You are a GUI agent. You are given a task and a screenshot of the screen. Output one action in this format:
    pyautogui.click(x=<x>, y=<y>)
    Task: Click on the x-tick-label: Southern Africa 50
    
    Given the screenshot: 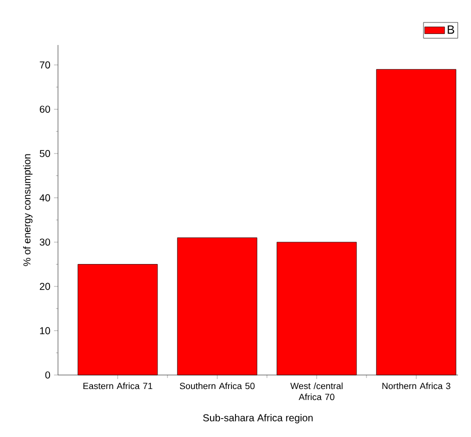 What is the action you would take?
    pyautogui.click(x=217, y=386)
    